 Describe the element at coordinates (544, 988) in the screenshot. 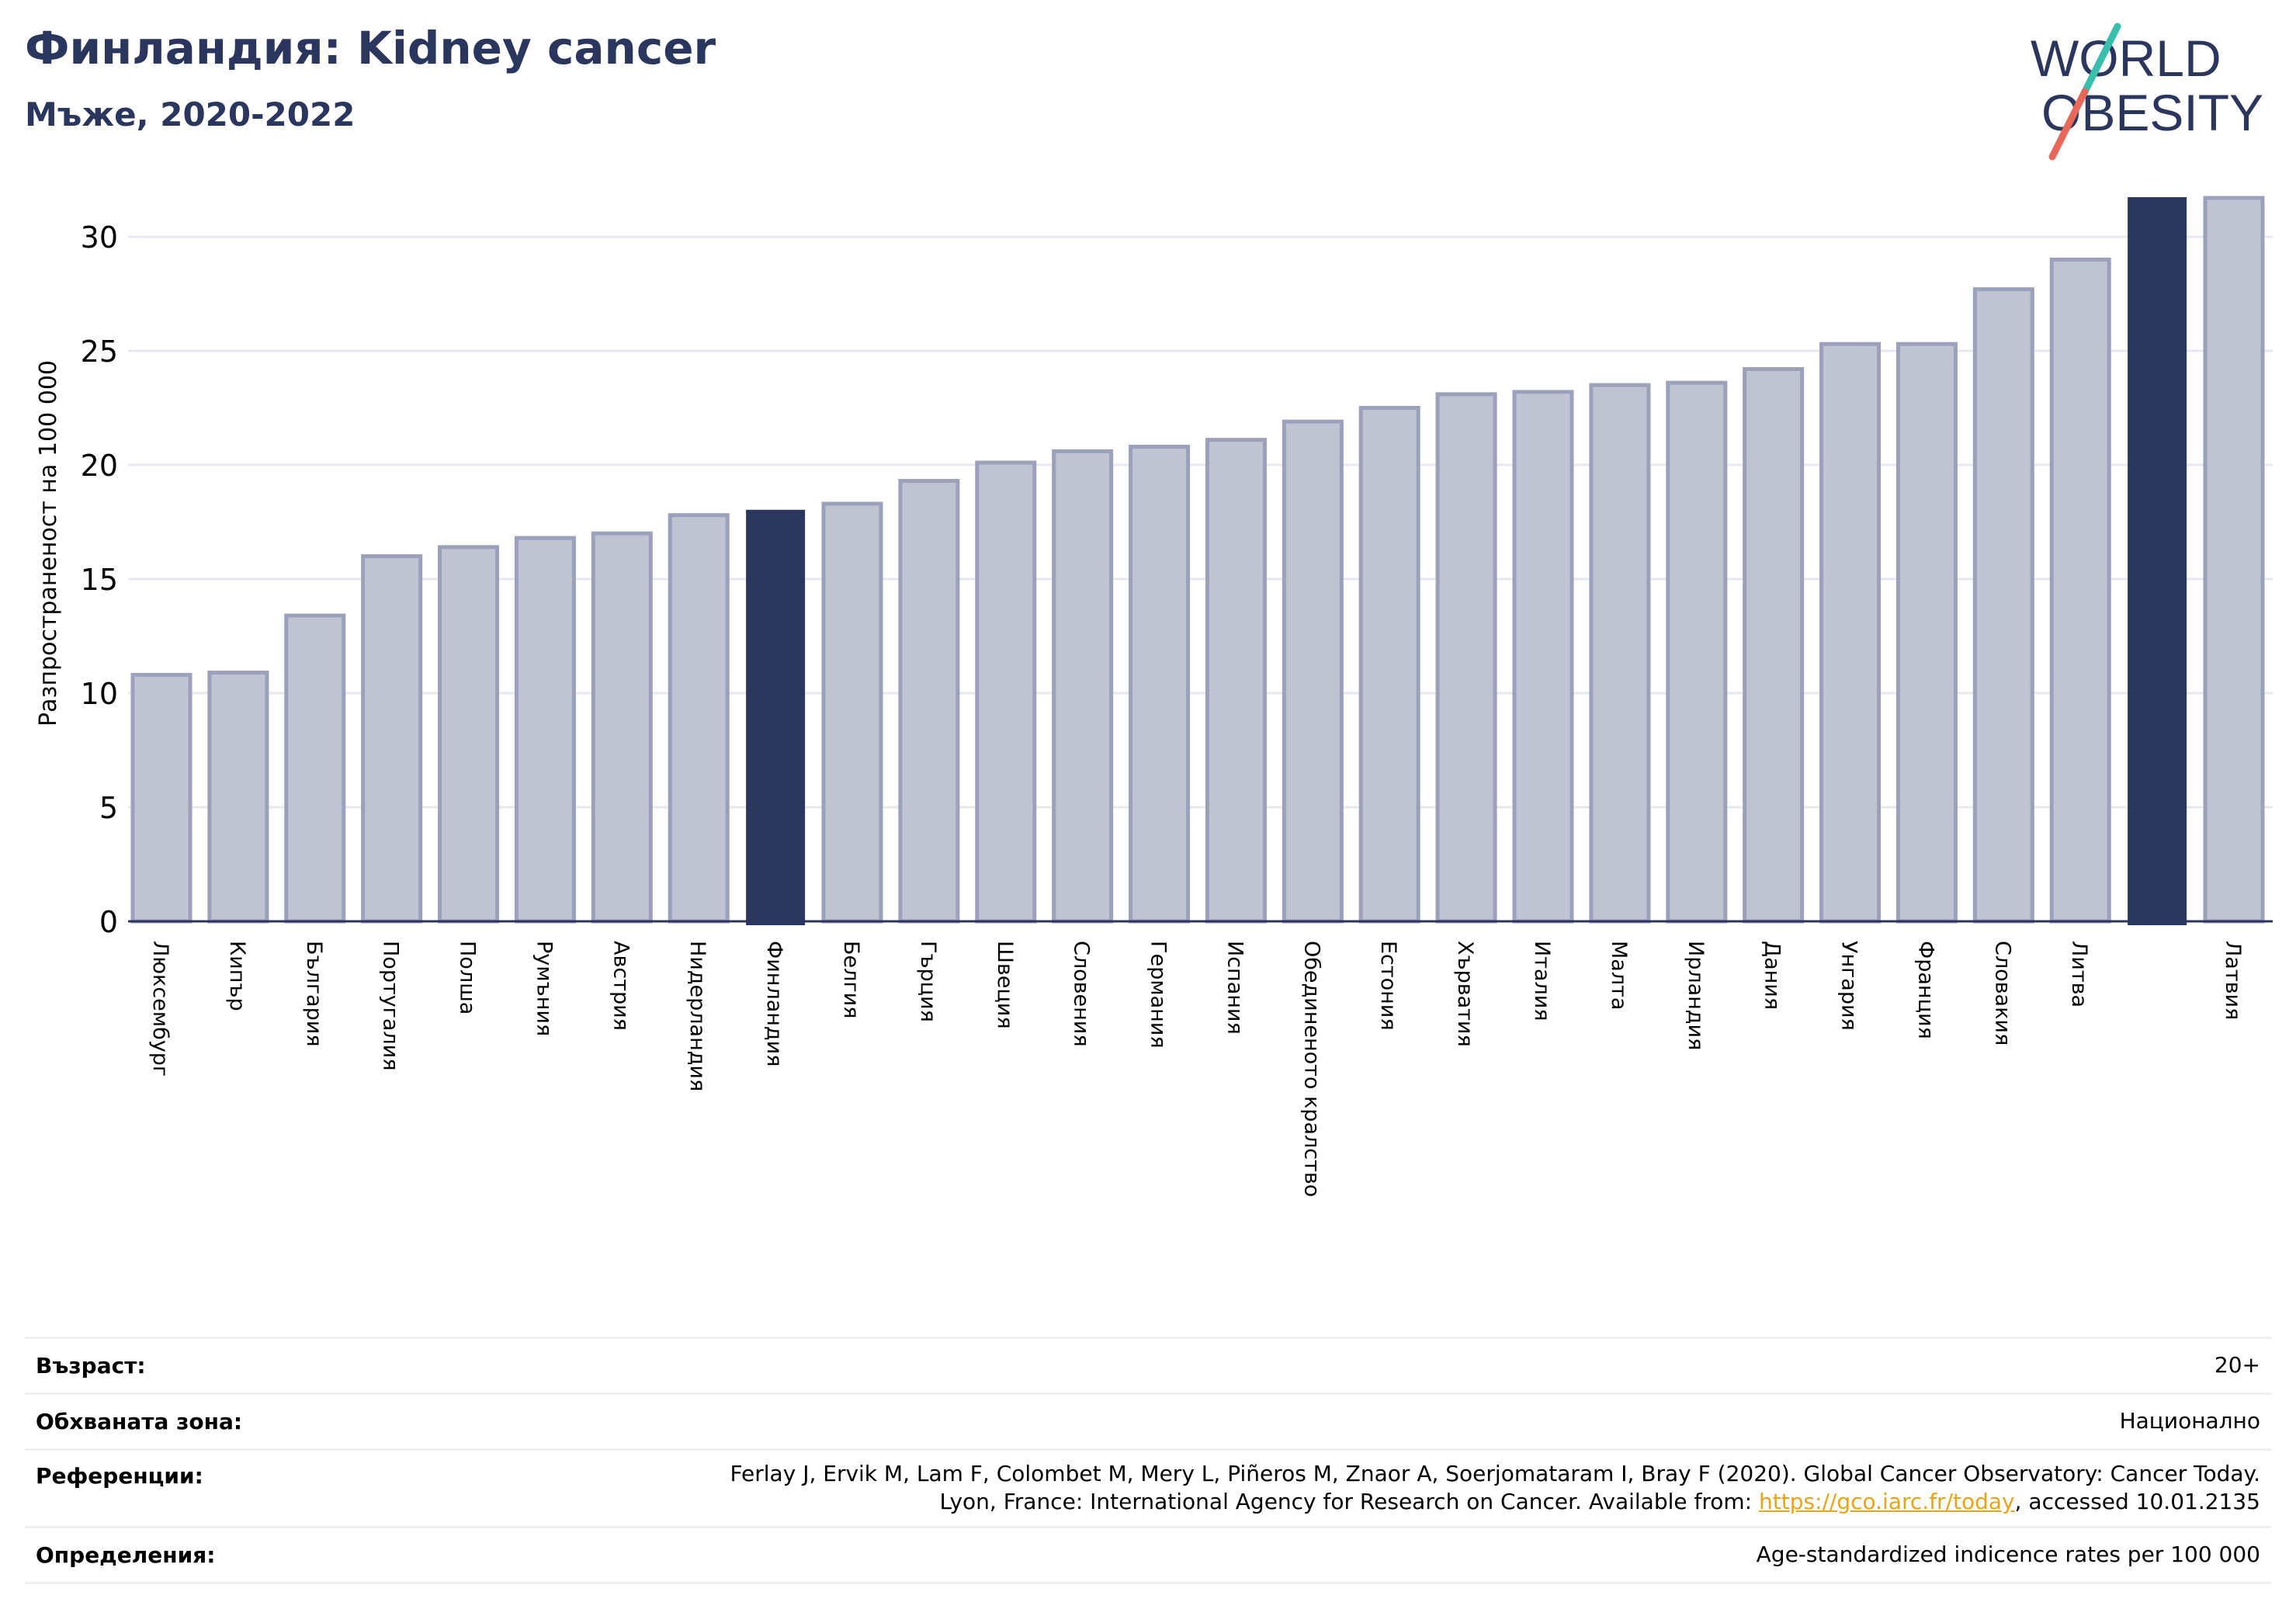

I see `x-tick-label: Румъния` at that location.